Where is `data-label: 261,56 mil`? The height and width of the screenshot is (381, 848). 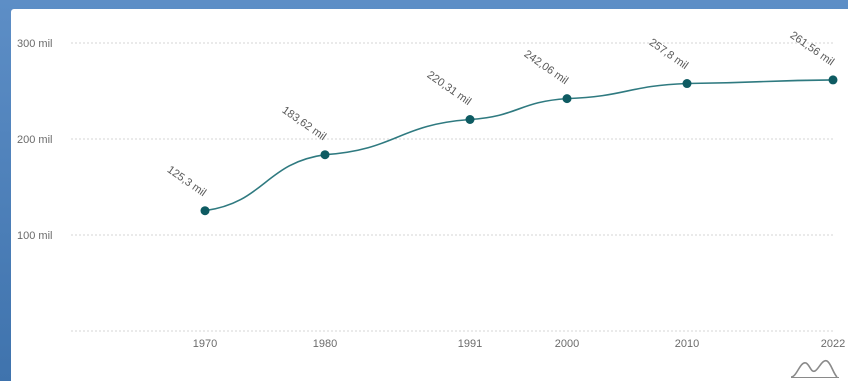
data-label: 261,56 mil is located at coordinates (812, 48).